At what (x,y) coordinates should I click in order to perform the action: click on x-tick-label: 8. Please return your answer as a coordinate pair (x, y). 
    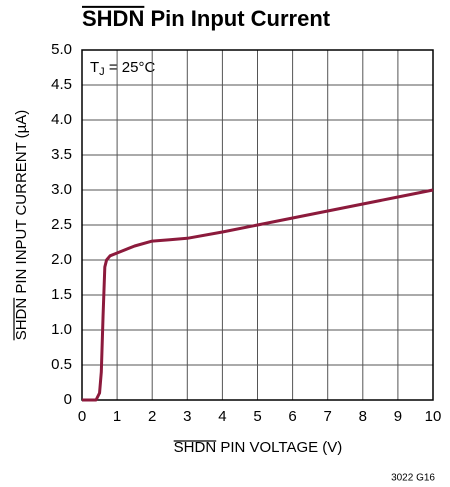
    Looking at the image, I should click on (363, 416).